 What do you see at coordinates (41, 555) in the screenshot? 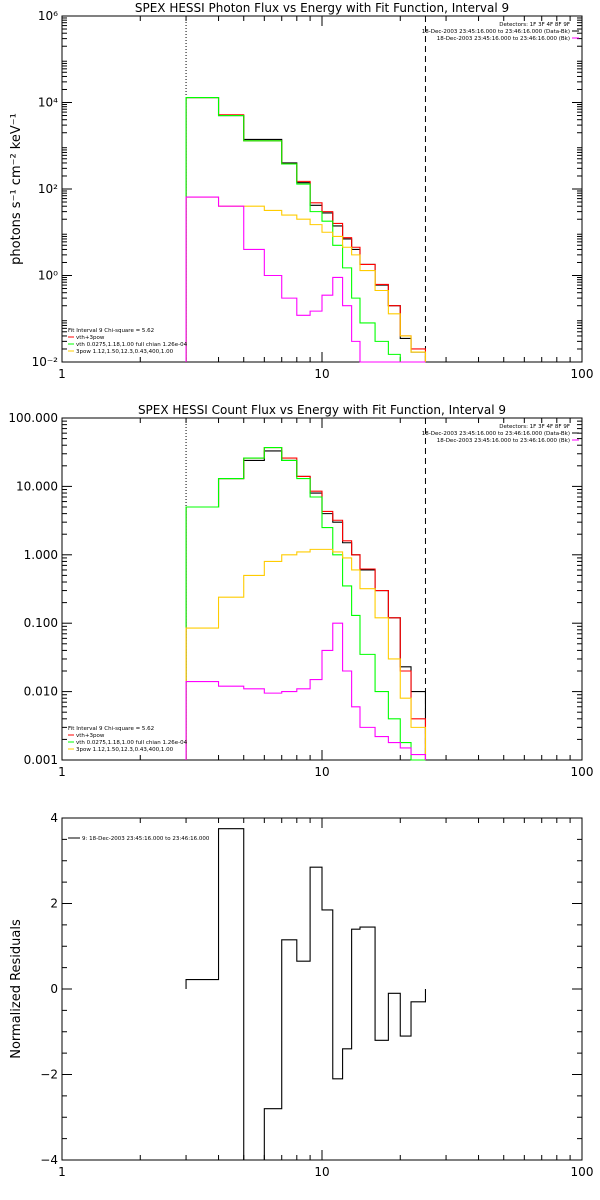
I see `y-tick-label: 1.000` at bounding box center [41, 555].